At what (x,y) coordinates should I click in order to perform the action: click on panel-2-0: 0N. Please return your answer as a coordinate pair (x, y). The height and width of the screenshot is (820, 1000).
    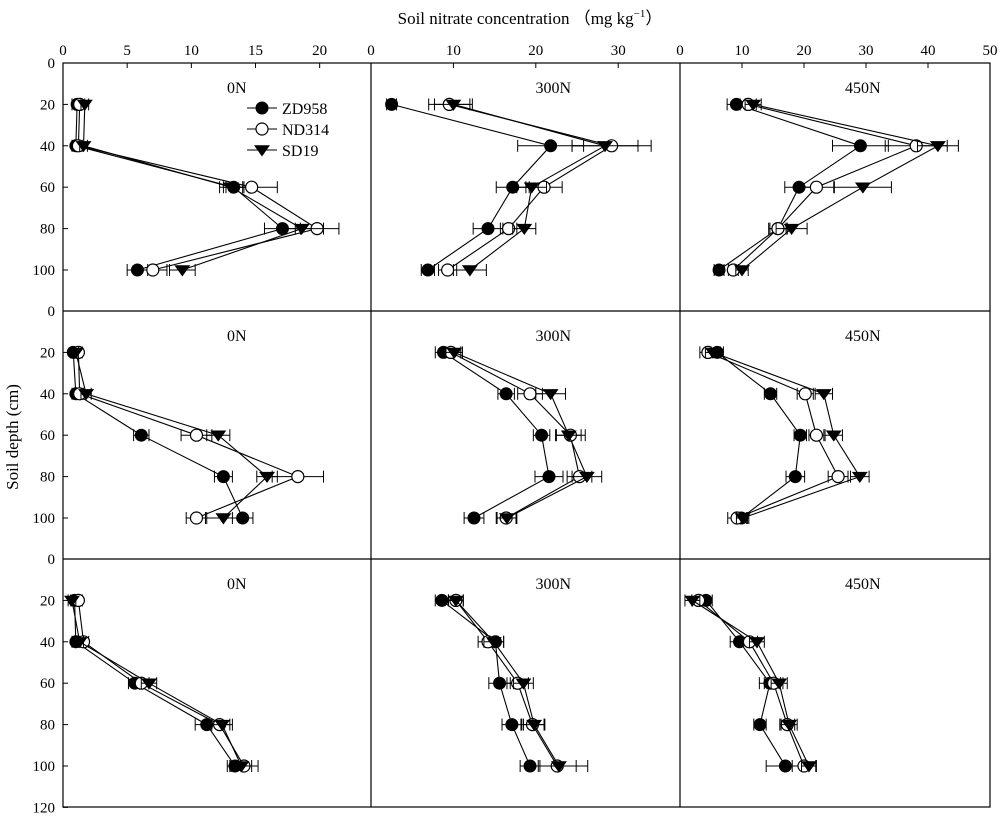
    Looking at the image, I should click on (161, 674).